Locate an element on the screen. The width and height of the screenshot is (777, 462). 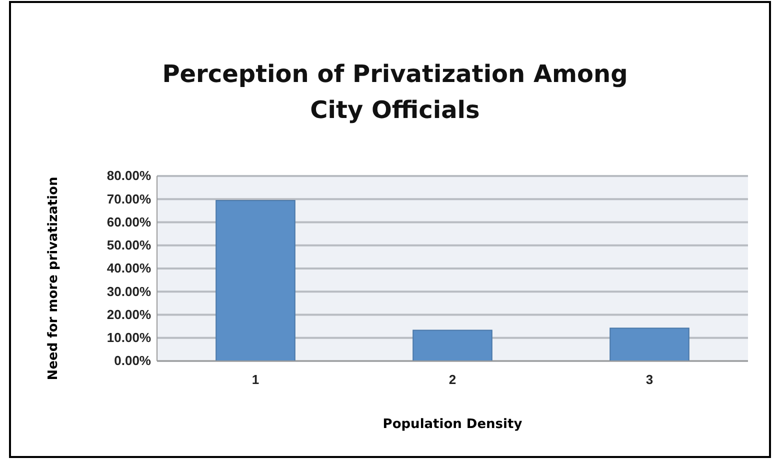
y-tick-label: 0.00% is located at coordinates (133, 360).